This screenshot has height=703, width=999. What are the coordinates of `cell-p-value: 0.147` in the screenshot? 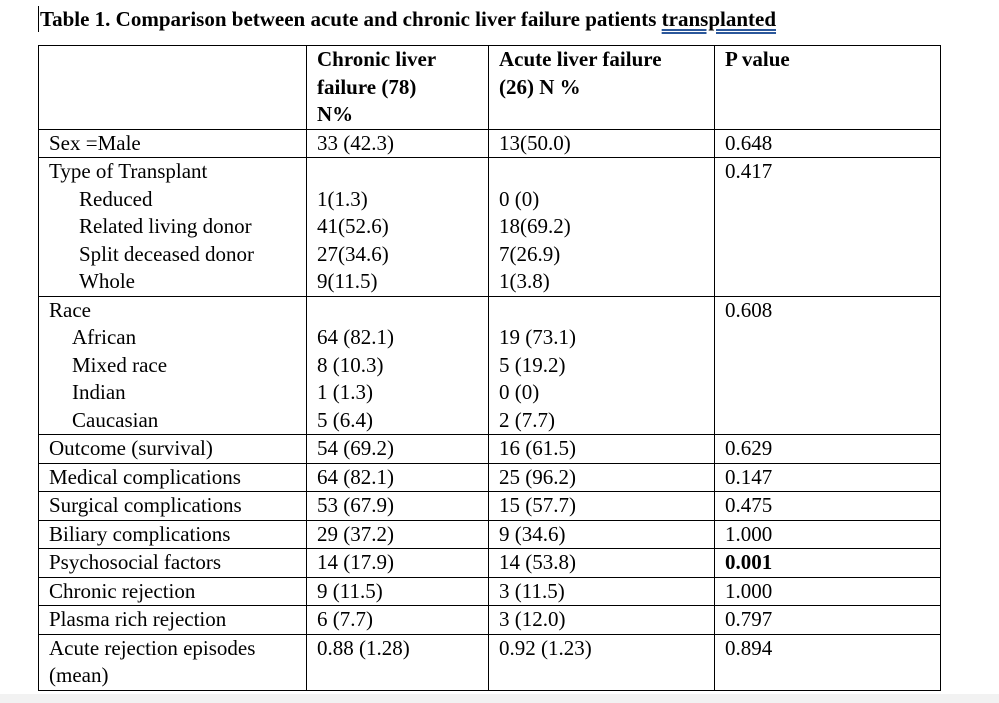 It's located at (827, 477).